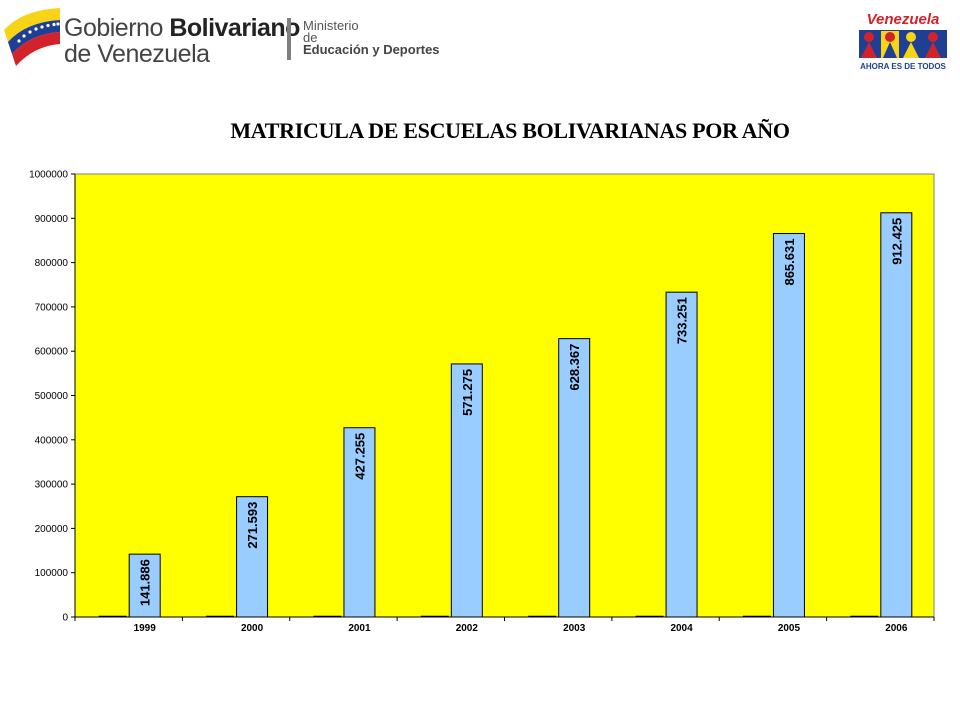 The height and width of the screenshot is (720, 960). I want to click on data-label-2003: 628.367, so click(574, 367).